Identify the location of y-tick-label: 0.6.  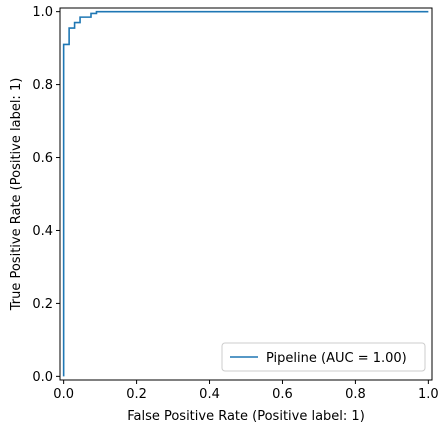
(42, 158).